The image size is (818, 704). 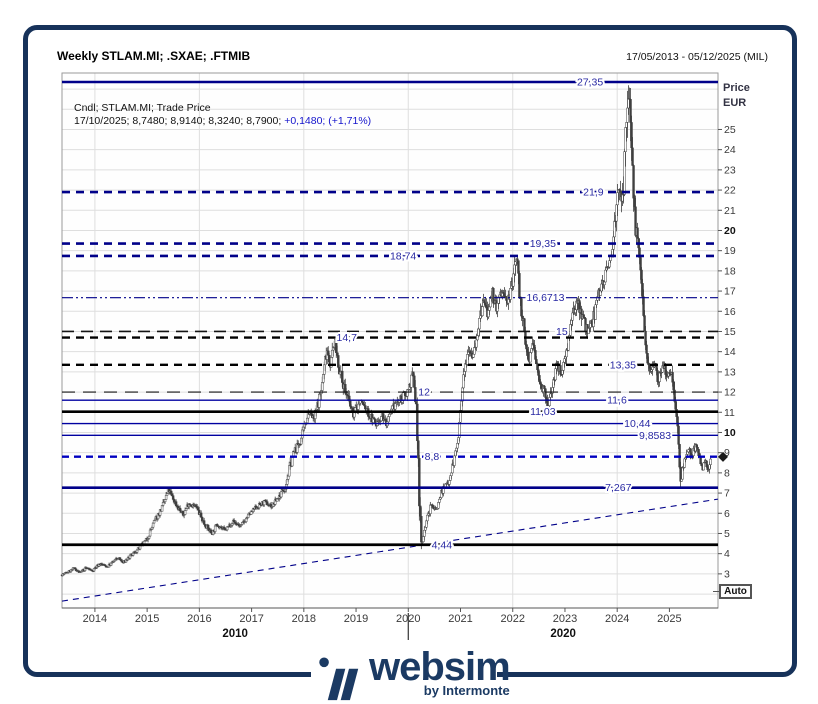 I want to click on websim-logo: websim by Intermonte, so click(x=412, y=673).